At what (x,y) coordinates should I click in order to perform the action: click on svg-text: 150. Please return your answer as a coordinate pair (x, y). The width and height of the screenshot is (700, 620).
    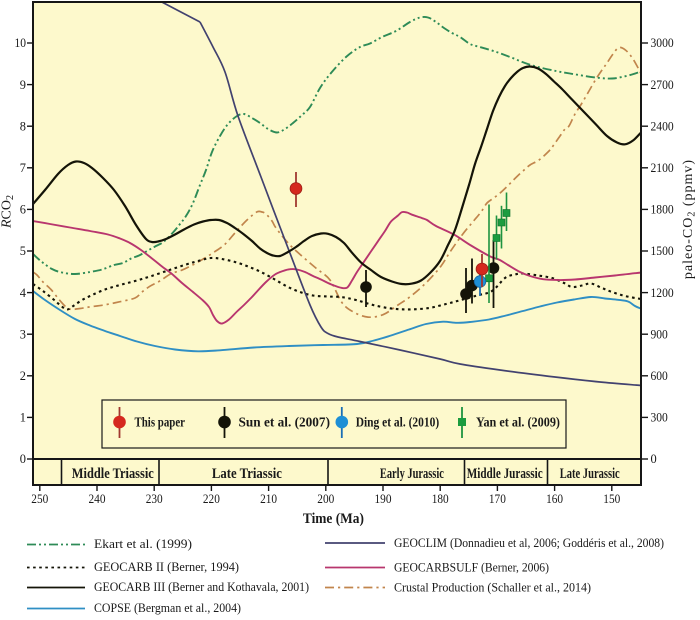
    Looking at the image, I should click on (611, 498).